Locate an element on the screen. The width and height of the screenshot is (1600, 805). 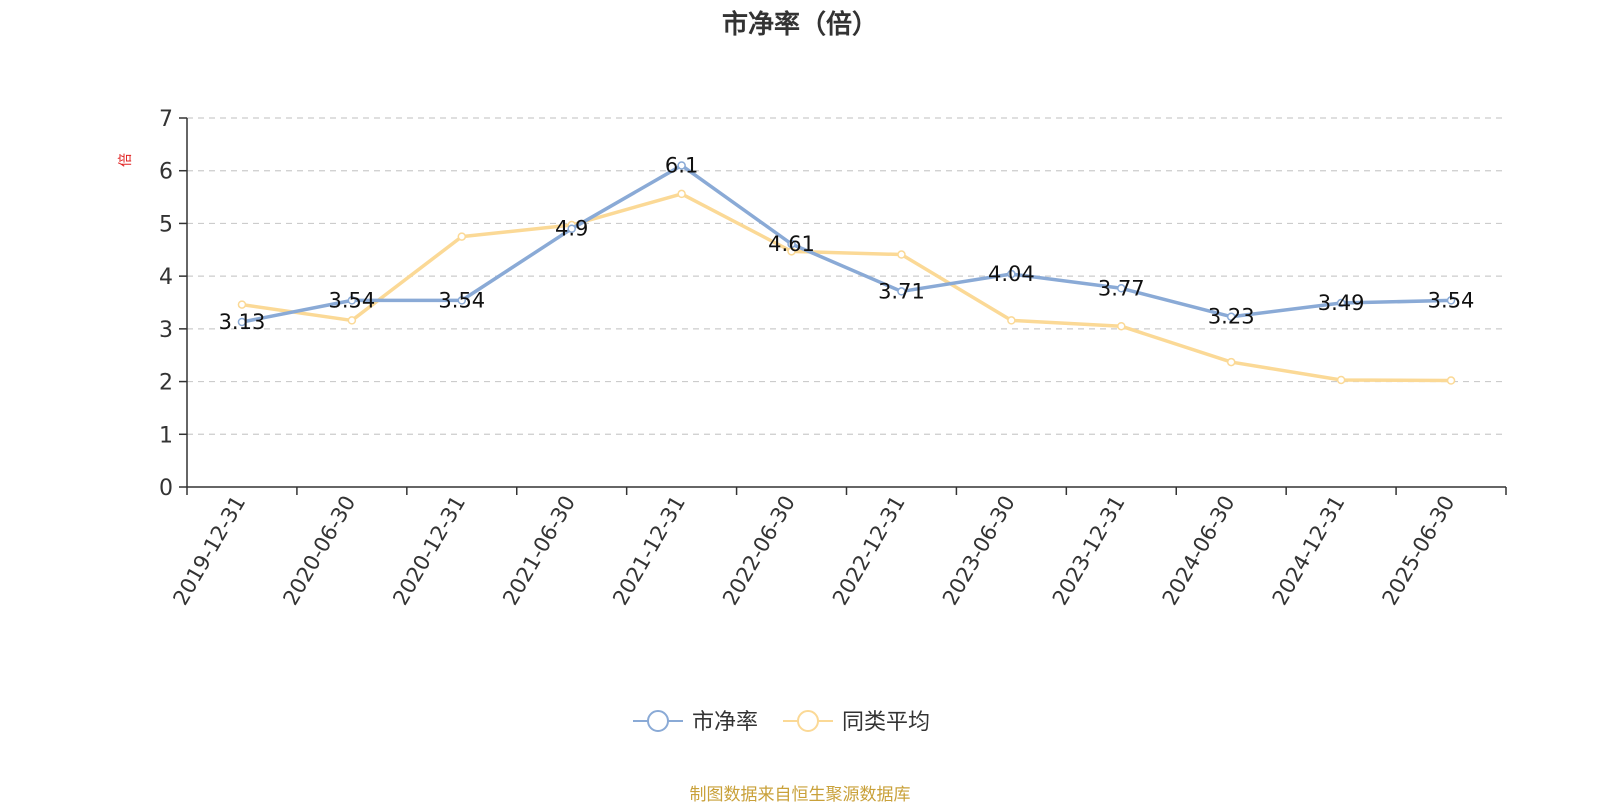
x-tick-label: 2024-12-31 is located at coordinates (1309, 551).